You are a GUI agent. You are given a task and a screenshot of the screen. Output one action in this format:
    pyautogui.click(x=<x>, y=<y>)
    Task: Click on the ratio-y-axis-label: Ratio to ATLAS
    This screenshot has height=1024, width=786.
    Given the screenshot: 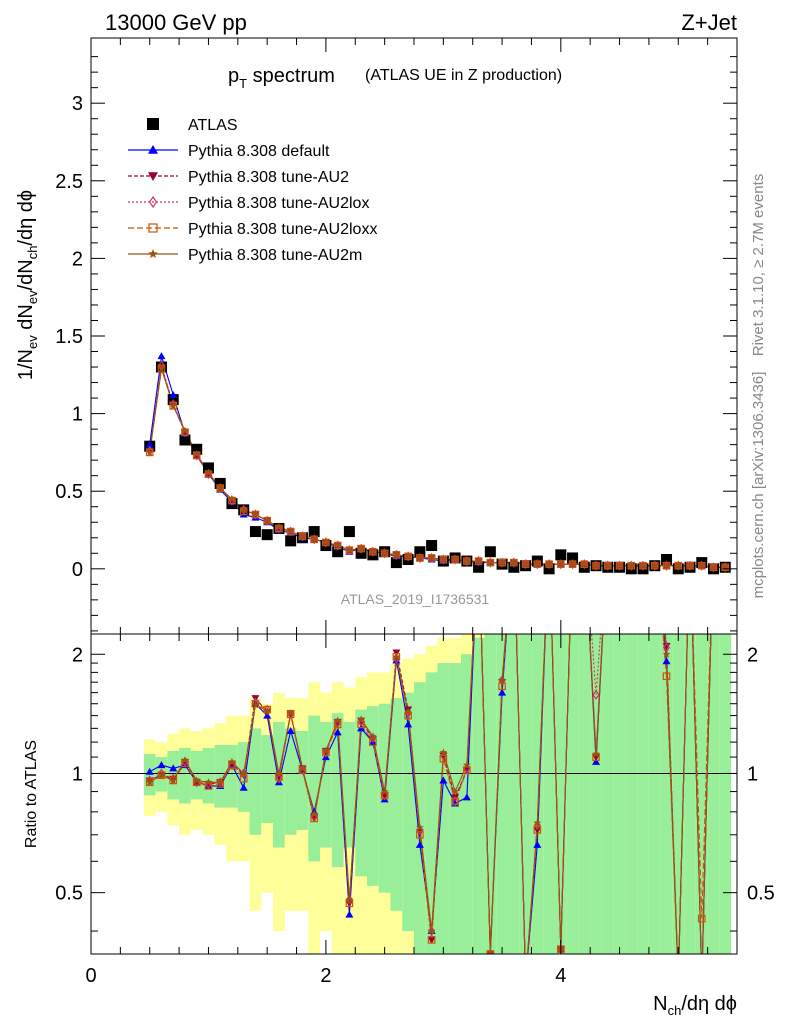 What is the action you would take?
    pyautogui.click(x=31, y=794)
    